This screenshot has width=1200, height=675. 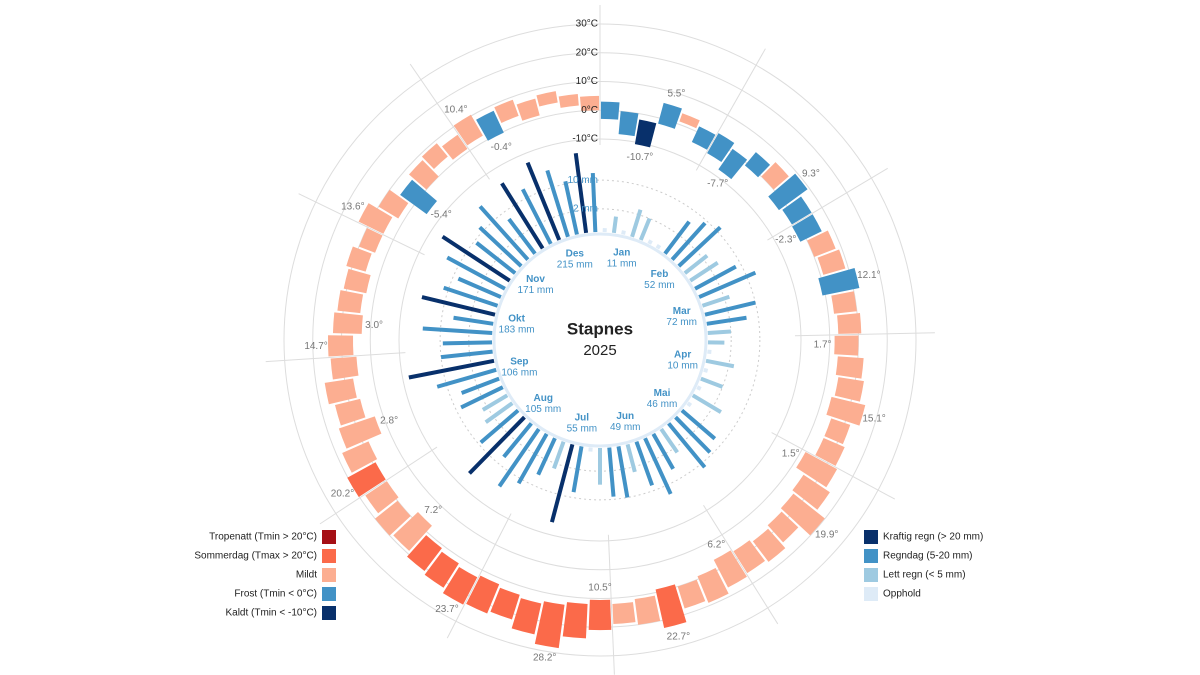 I want to click on month-precip-total: 105 mm, so click(x=543, y=409).